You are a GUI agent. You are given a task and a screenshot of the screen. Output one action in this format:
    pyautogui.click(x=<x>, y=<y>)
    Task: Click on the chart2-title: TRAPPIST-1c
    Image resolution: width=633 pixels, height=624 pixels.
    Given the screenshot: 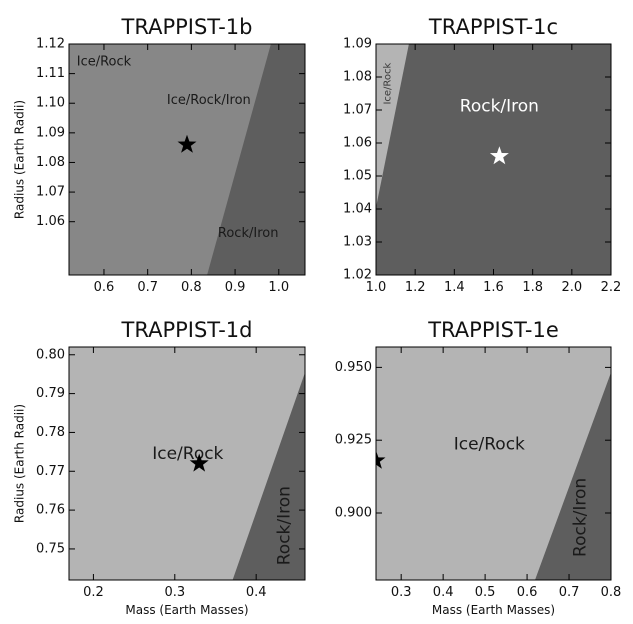 What is the action you would take?
    pyautogui.click(x=493, y=27)
    